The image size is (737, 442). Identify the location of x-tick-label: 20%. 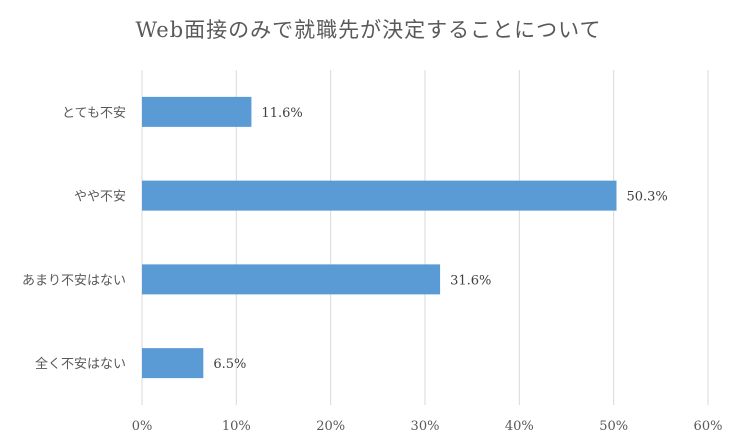
(330, 426).